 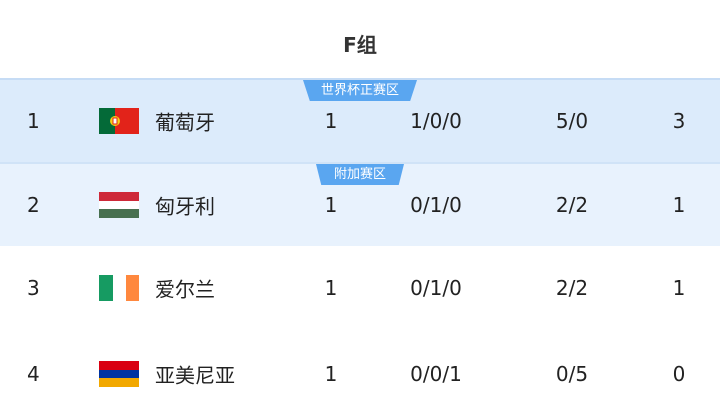 What do you see at coordinates (185, 289) in the screenshot?
I see `team-name: 爱尔兰` at bounding box center [185, 289].